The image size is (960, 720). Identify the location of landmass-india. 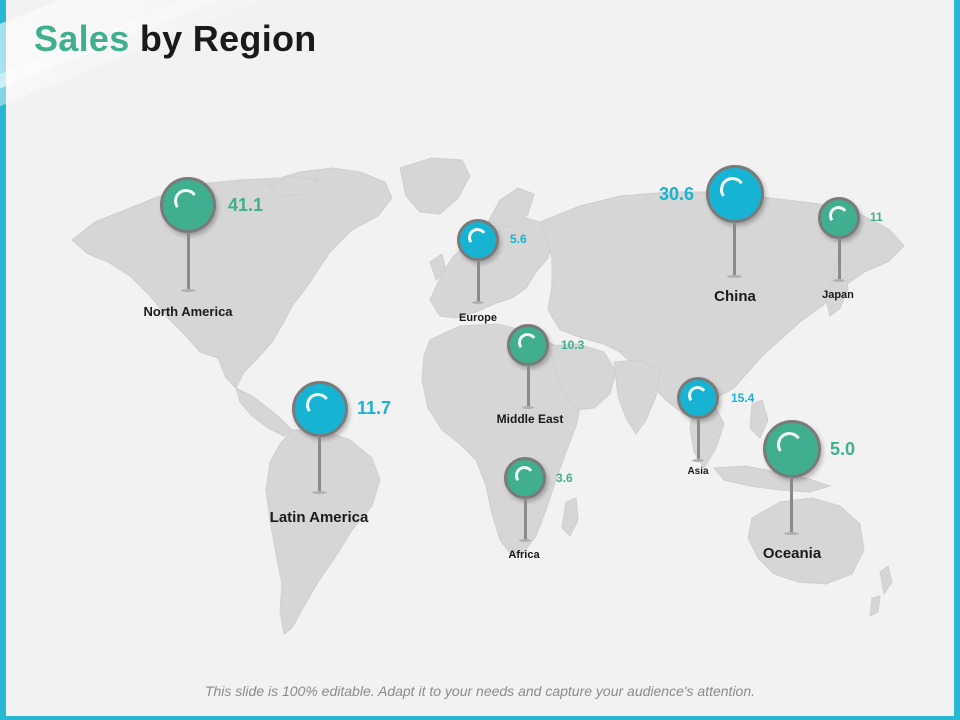
(637, 397).